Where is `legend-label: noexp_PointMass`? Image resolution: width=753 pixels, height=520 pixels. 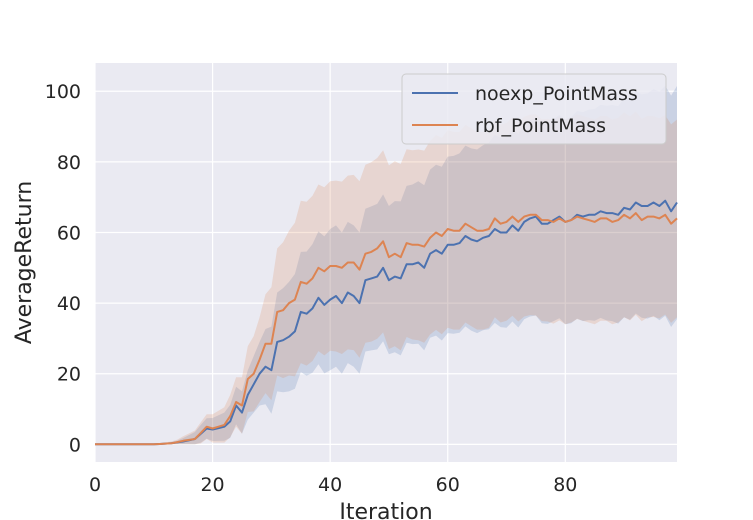 legend-label: noexp_PointMass is located at coordinates (556, 94).